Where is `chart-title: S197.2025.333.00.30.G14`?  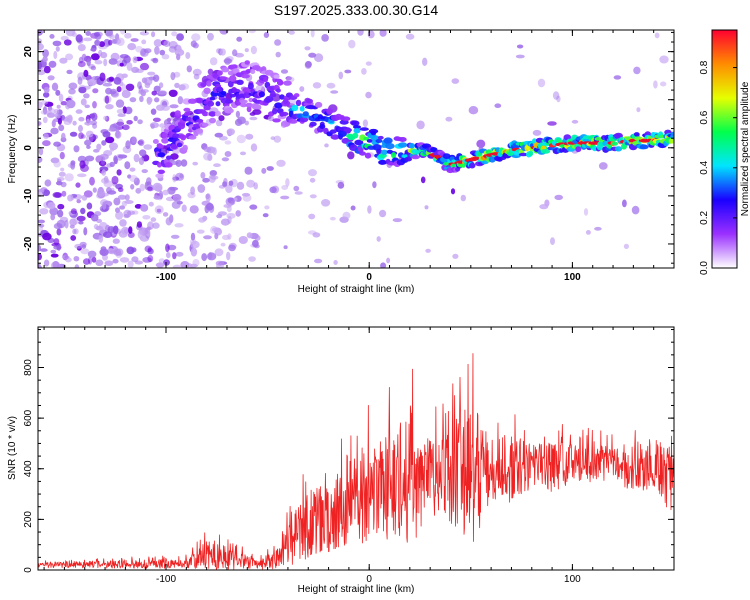 chart-title: S197.2025.333.00.30.G14 is located at coordinates (356, 10).